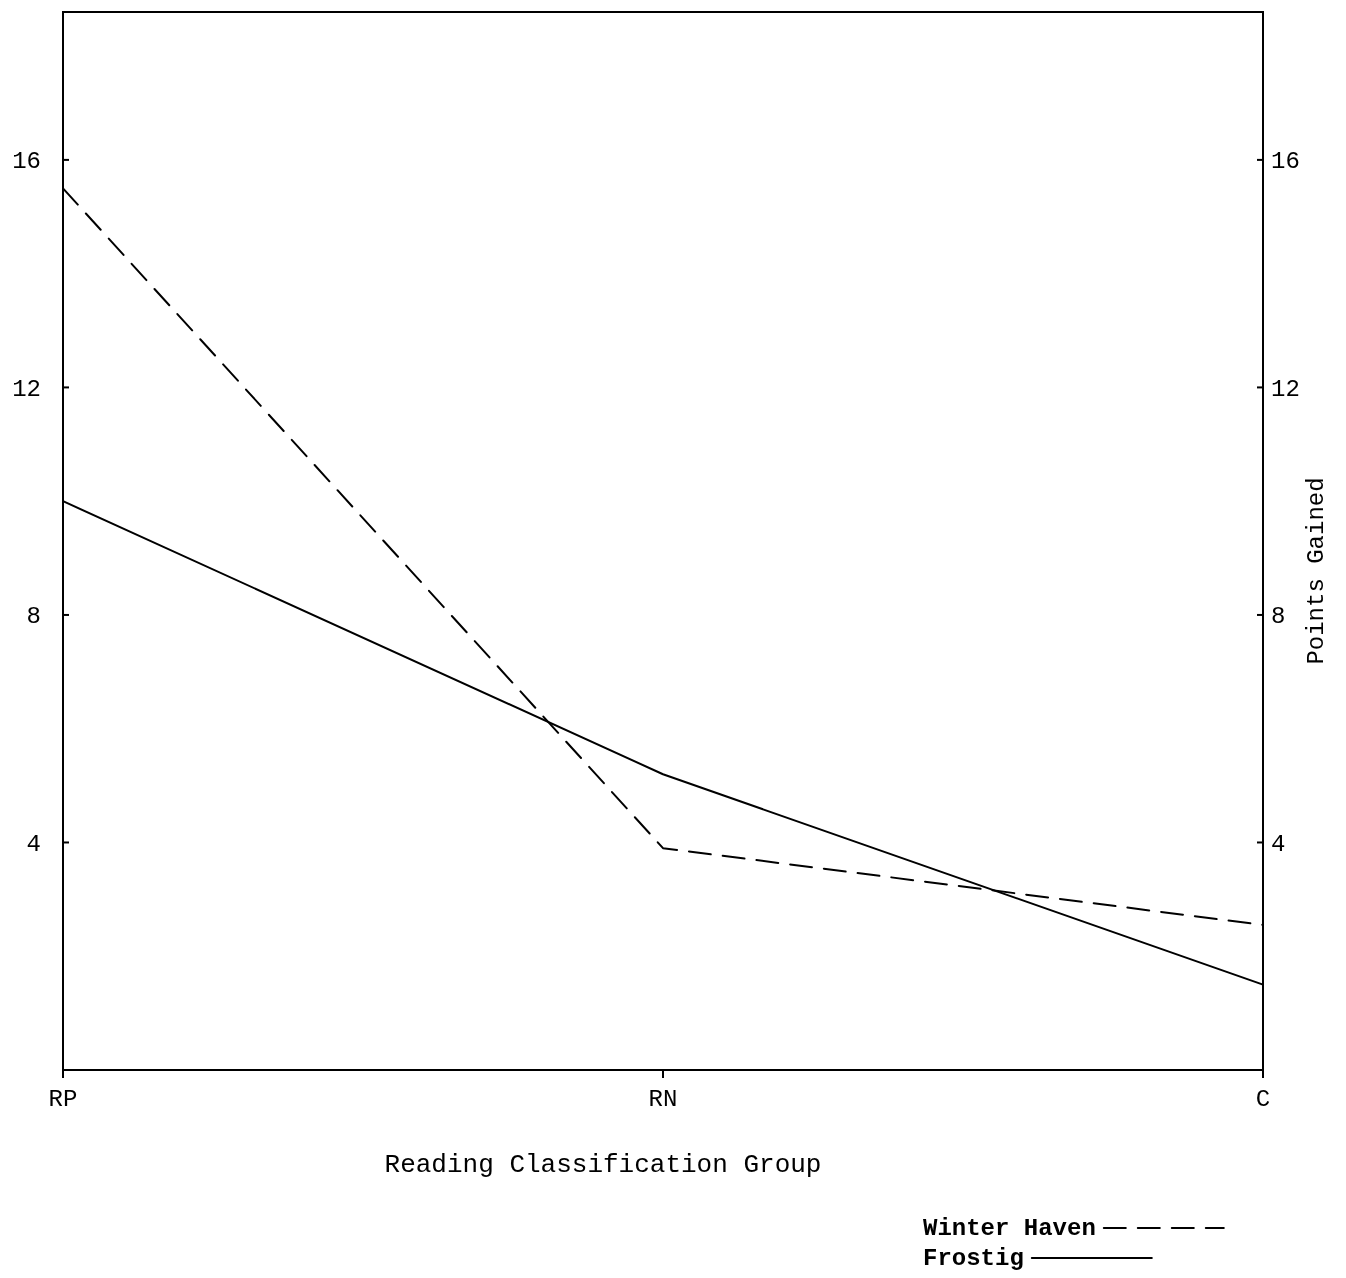 Image resolution: width=1346 pixels, height=1278 pixels. What do you see at coordinates (63, 1099) in the screenshot?
I see `x-tick-label: RP` at bounding box center [63, 1099].